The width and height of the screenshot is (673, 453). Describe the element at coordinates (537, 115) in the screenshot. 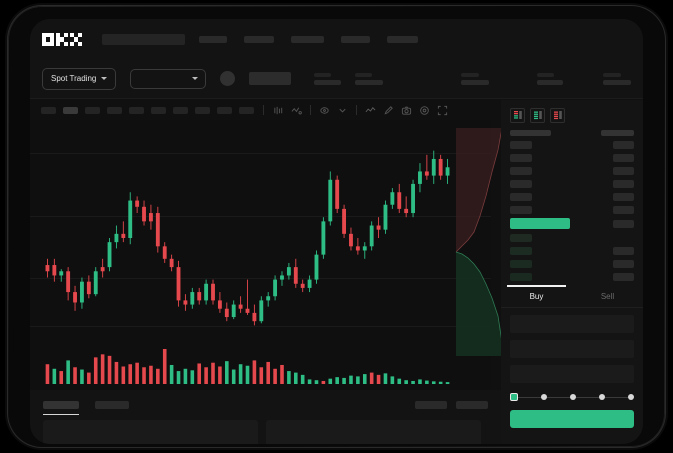

I see `orderbook-bids-icon` at that location.